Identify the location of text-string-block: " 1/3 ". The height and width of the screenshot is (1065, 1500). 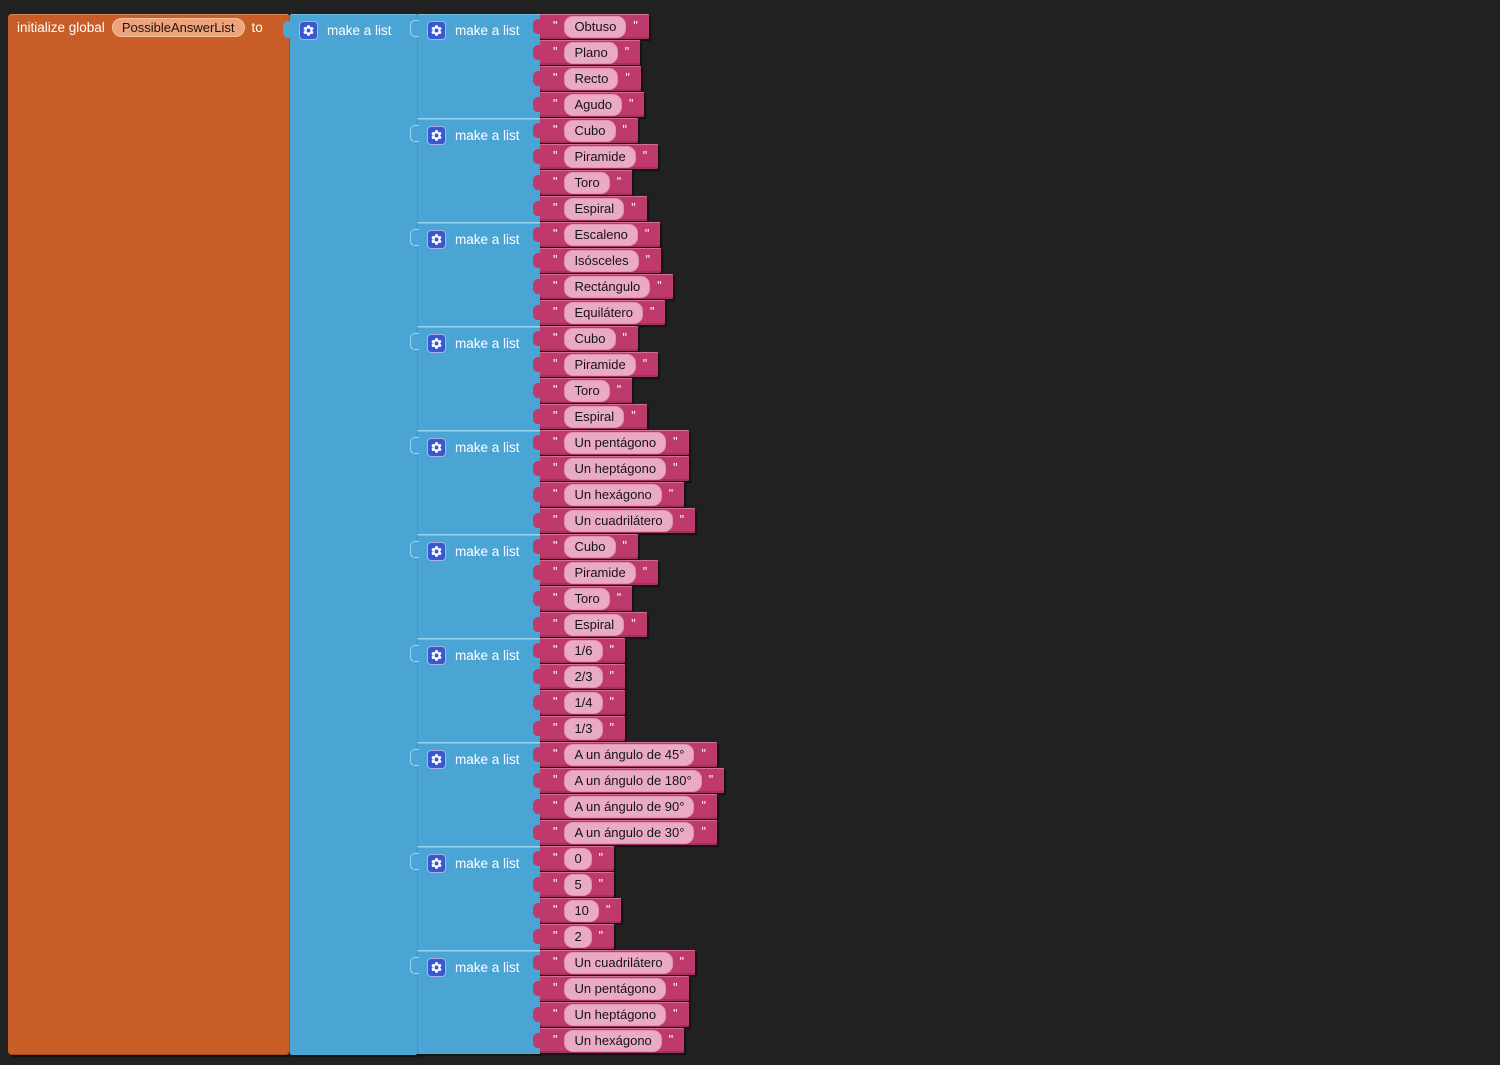
(579, 728).